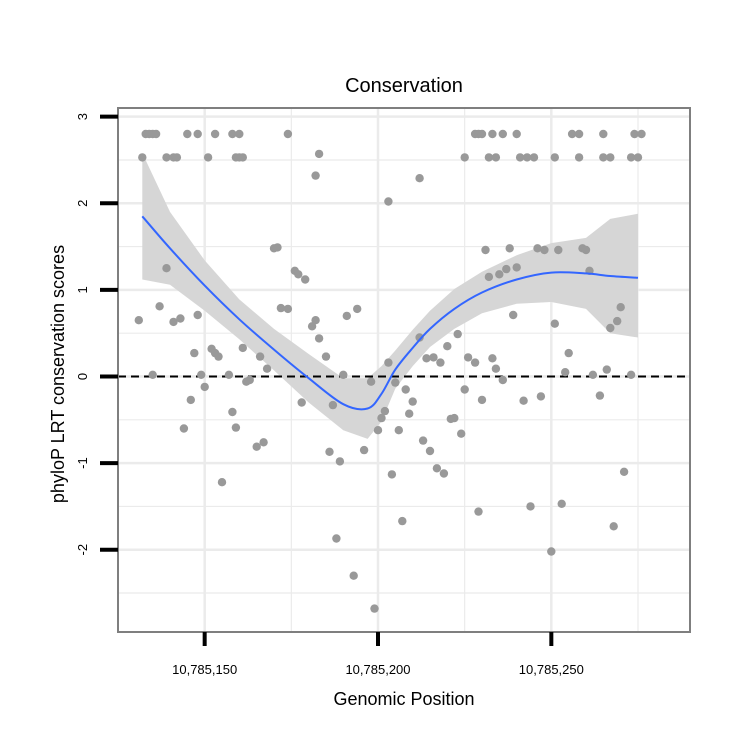 This screenshot has width=750, height=750. I want to click on y-tick-label: 2, so click(82, 203).